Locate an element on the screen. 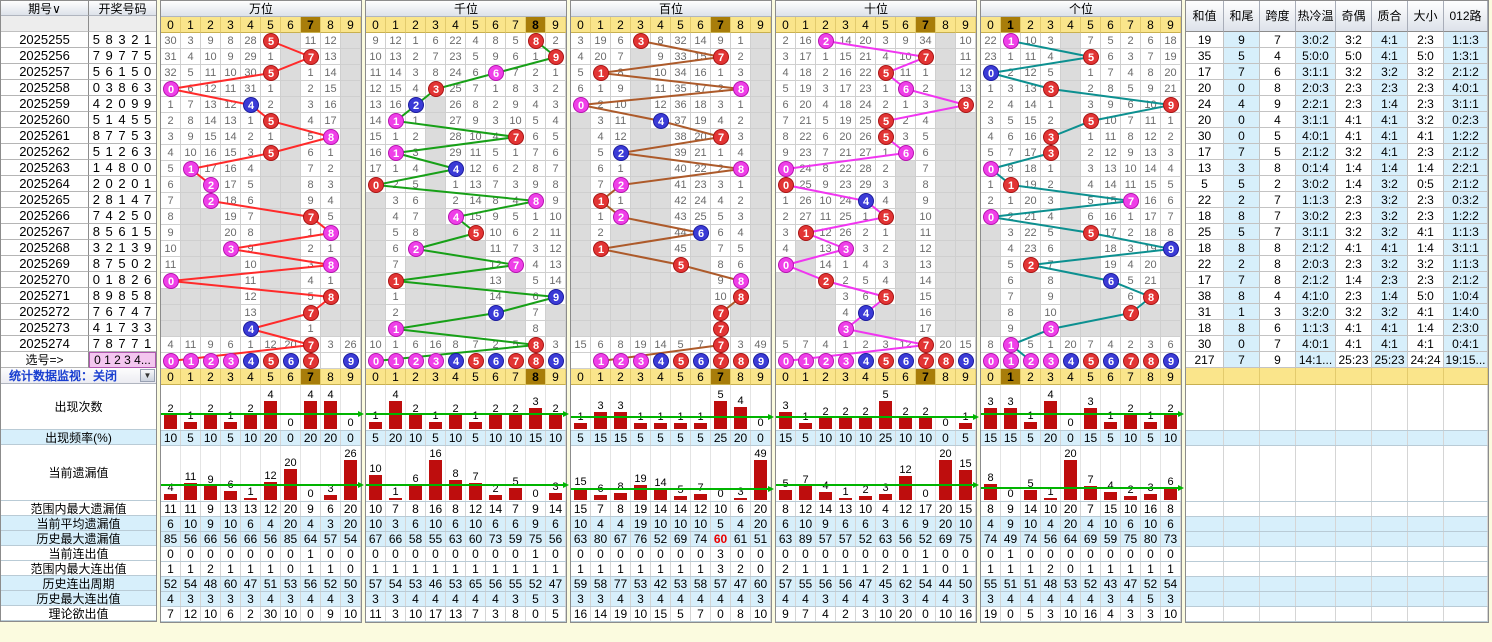 The width and height of the screenshot is (1492, 642). column-header: 和尾 is located at coordinates (1242, 16).